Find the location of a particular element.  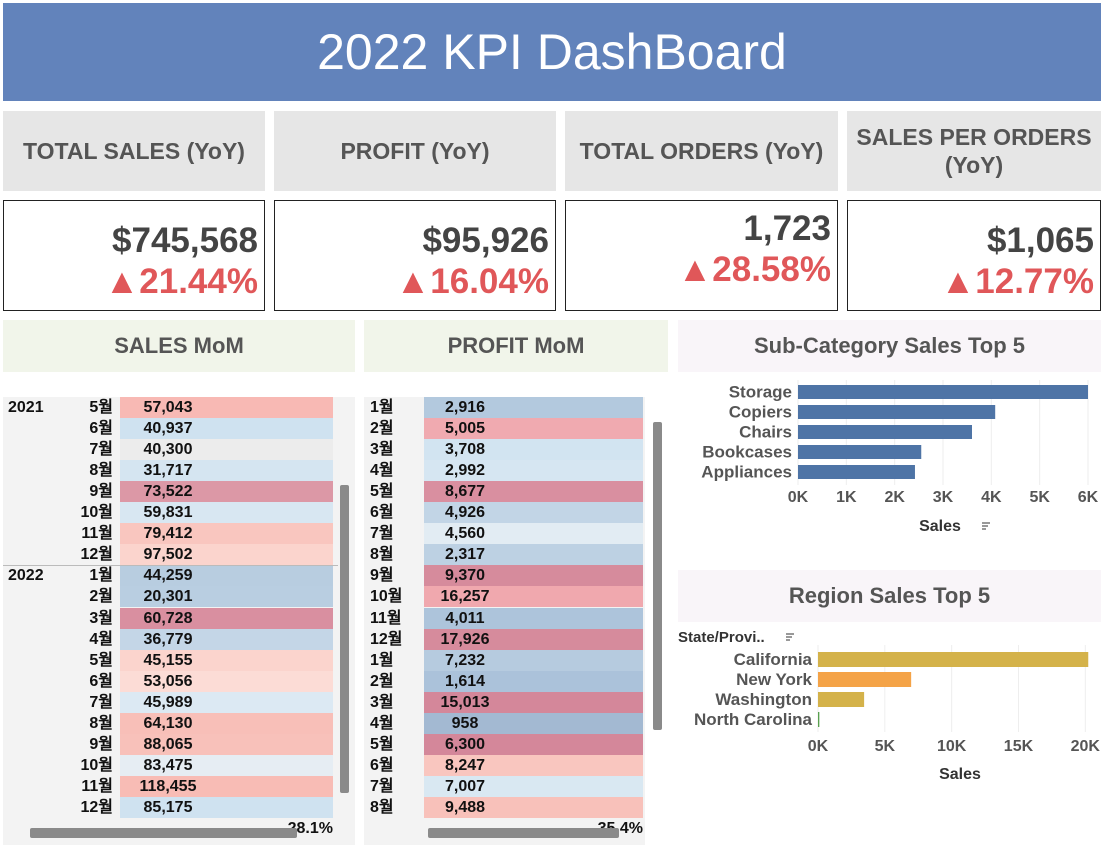

x-tick-label: 4K is located at coordinates (991, 497).